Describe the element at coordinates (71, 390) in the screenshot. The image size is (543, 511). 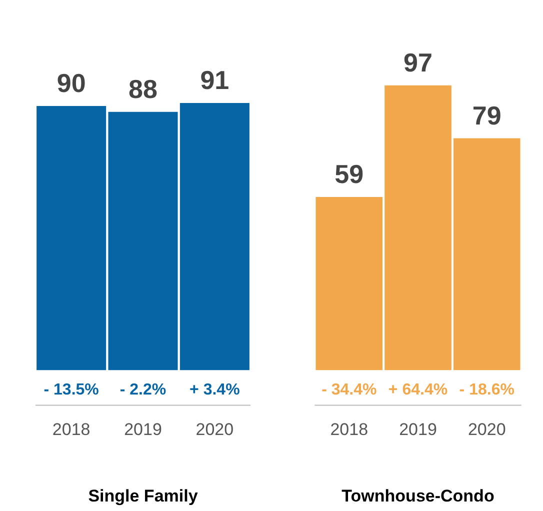
I see `annotation: - 13.5%` at that location.